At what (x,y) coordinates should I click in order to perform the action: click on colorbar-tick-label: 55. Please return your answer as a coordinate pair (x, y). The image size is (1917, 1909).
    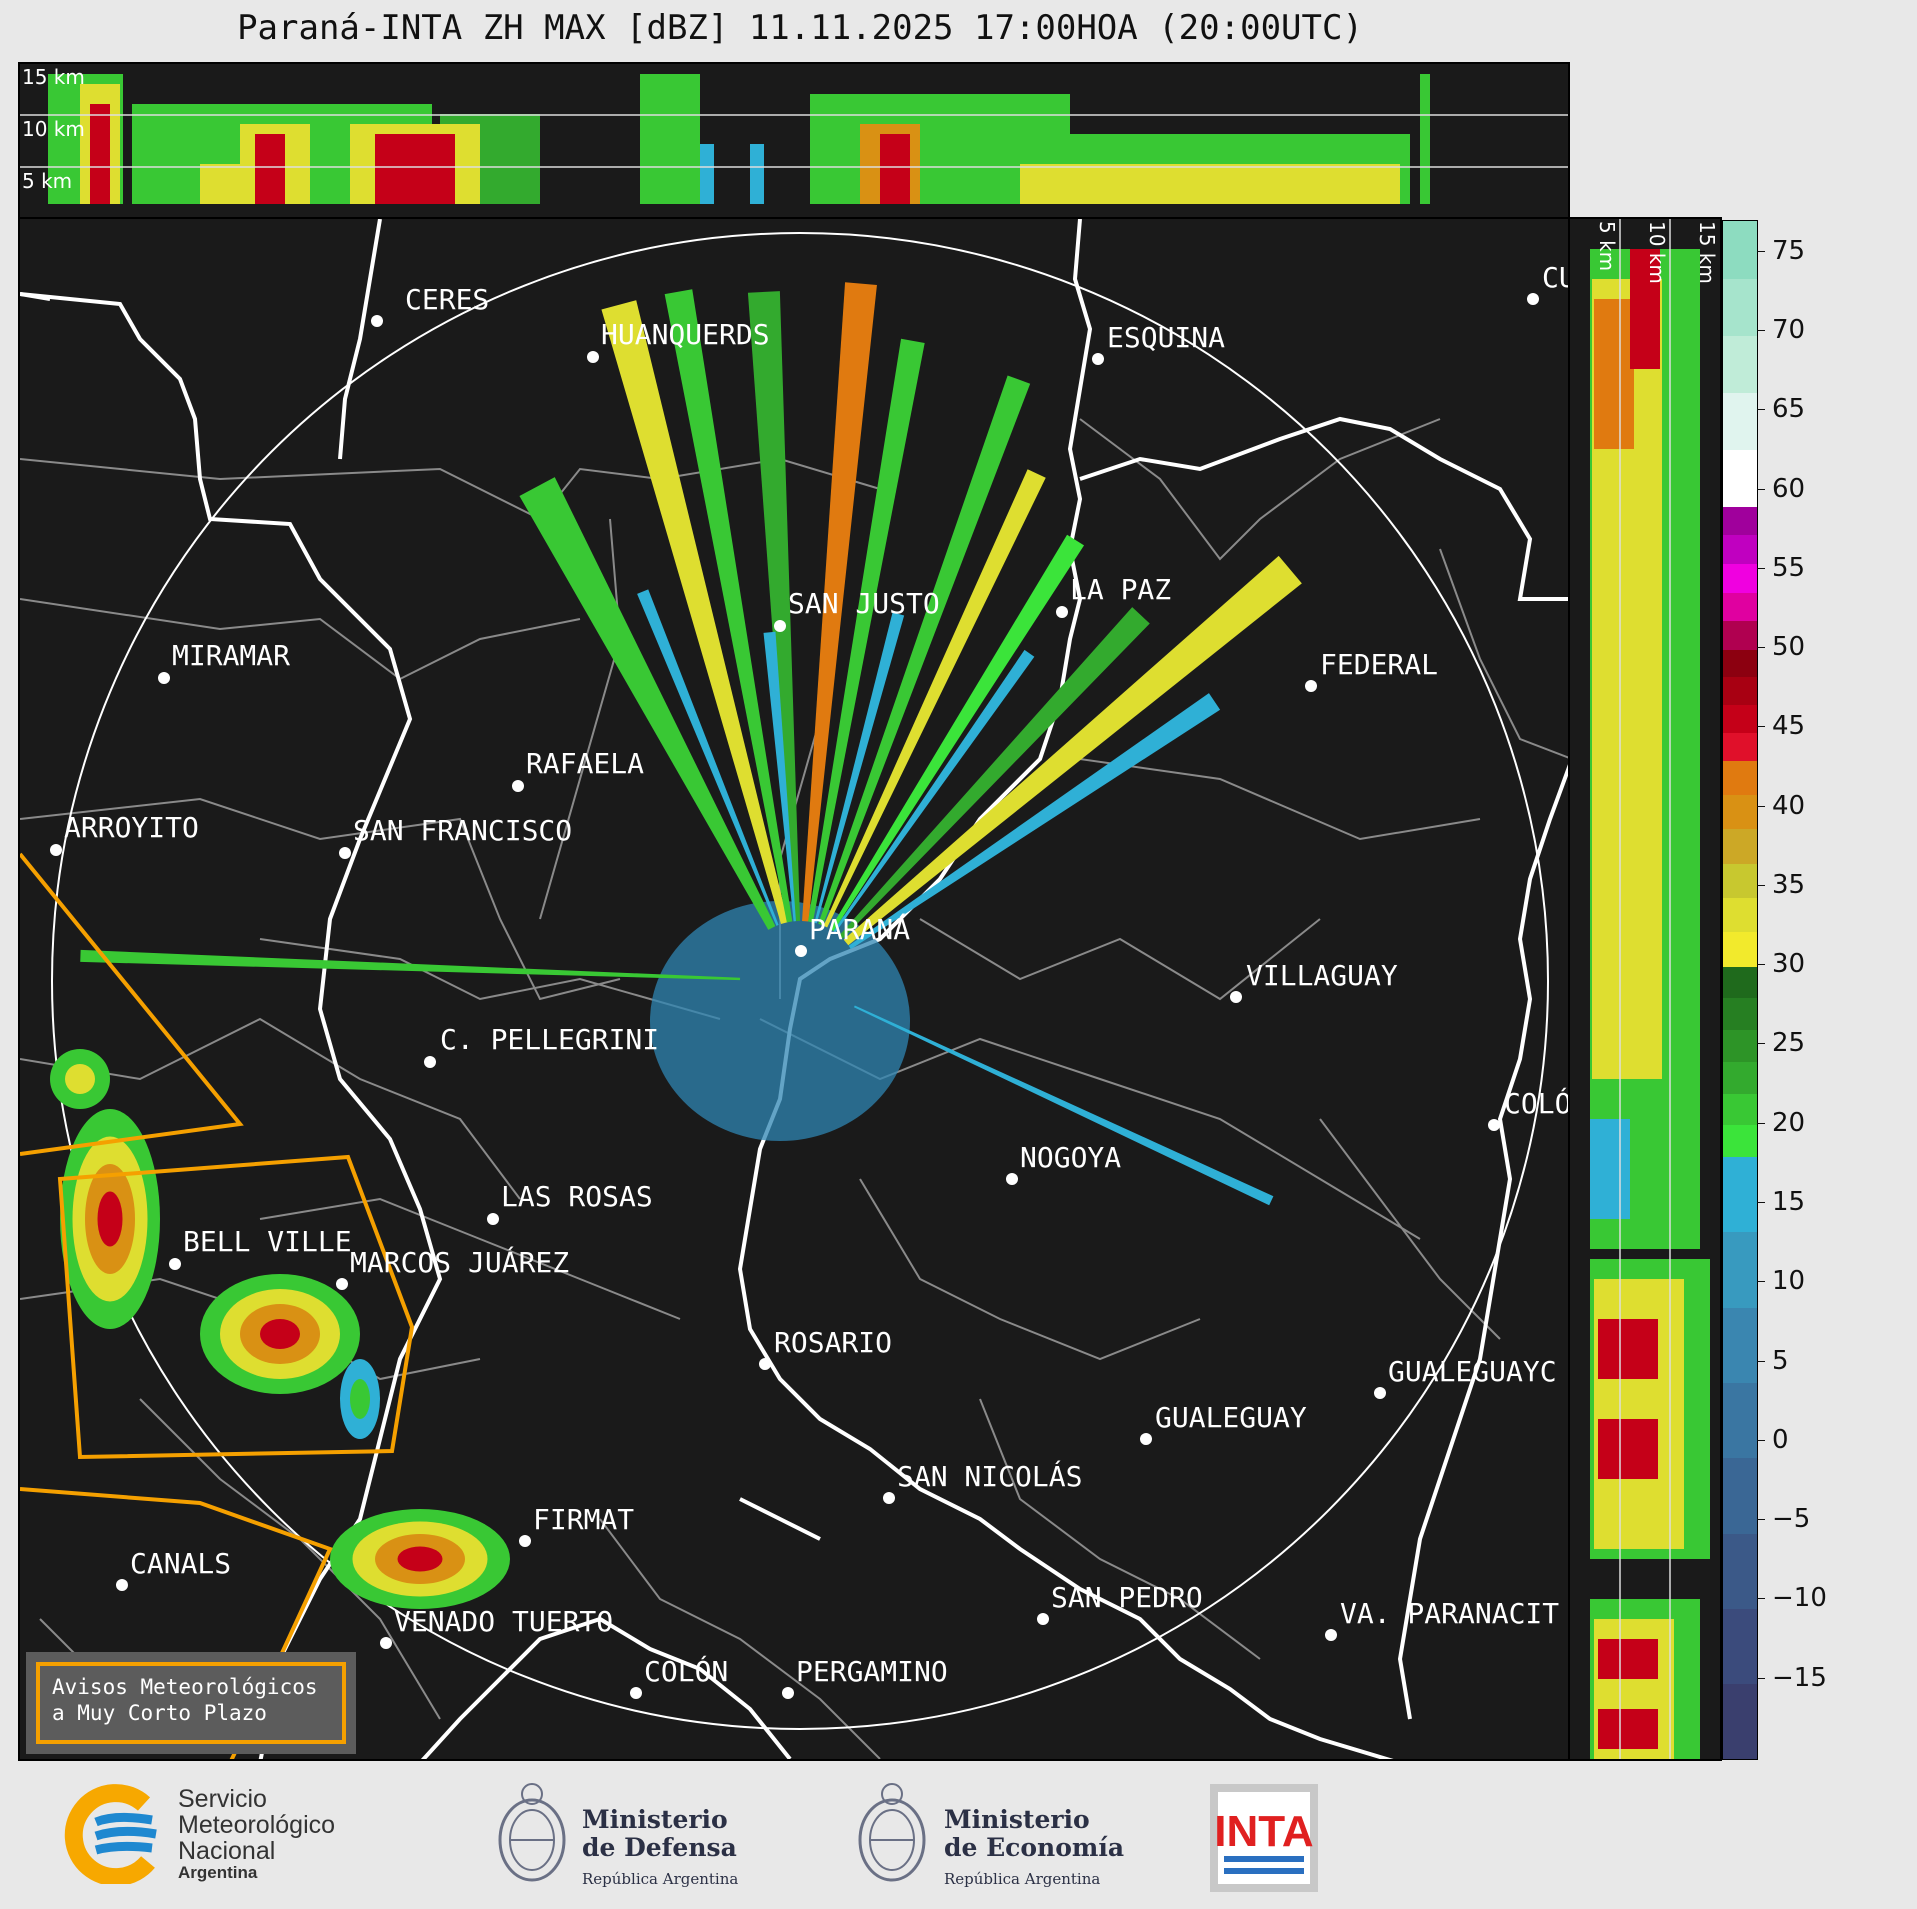
    Looking at the image, I should click on (1780, 568).